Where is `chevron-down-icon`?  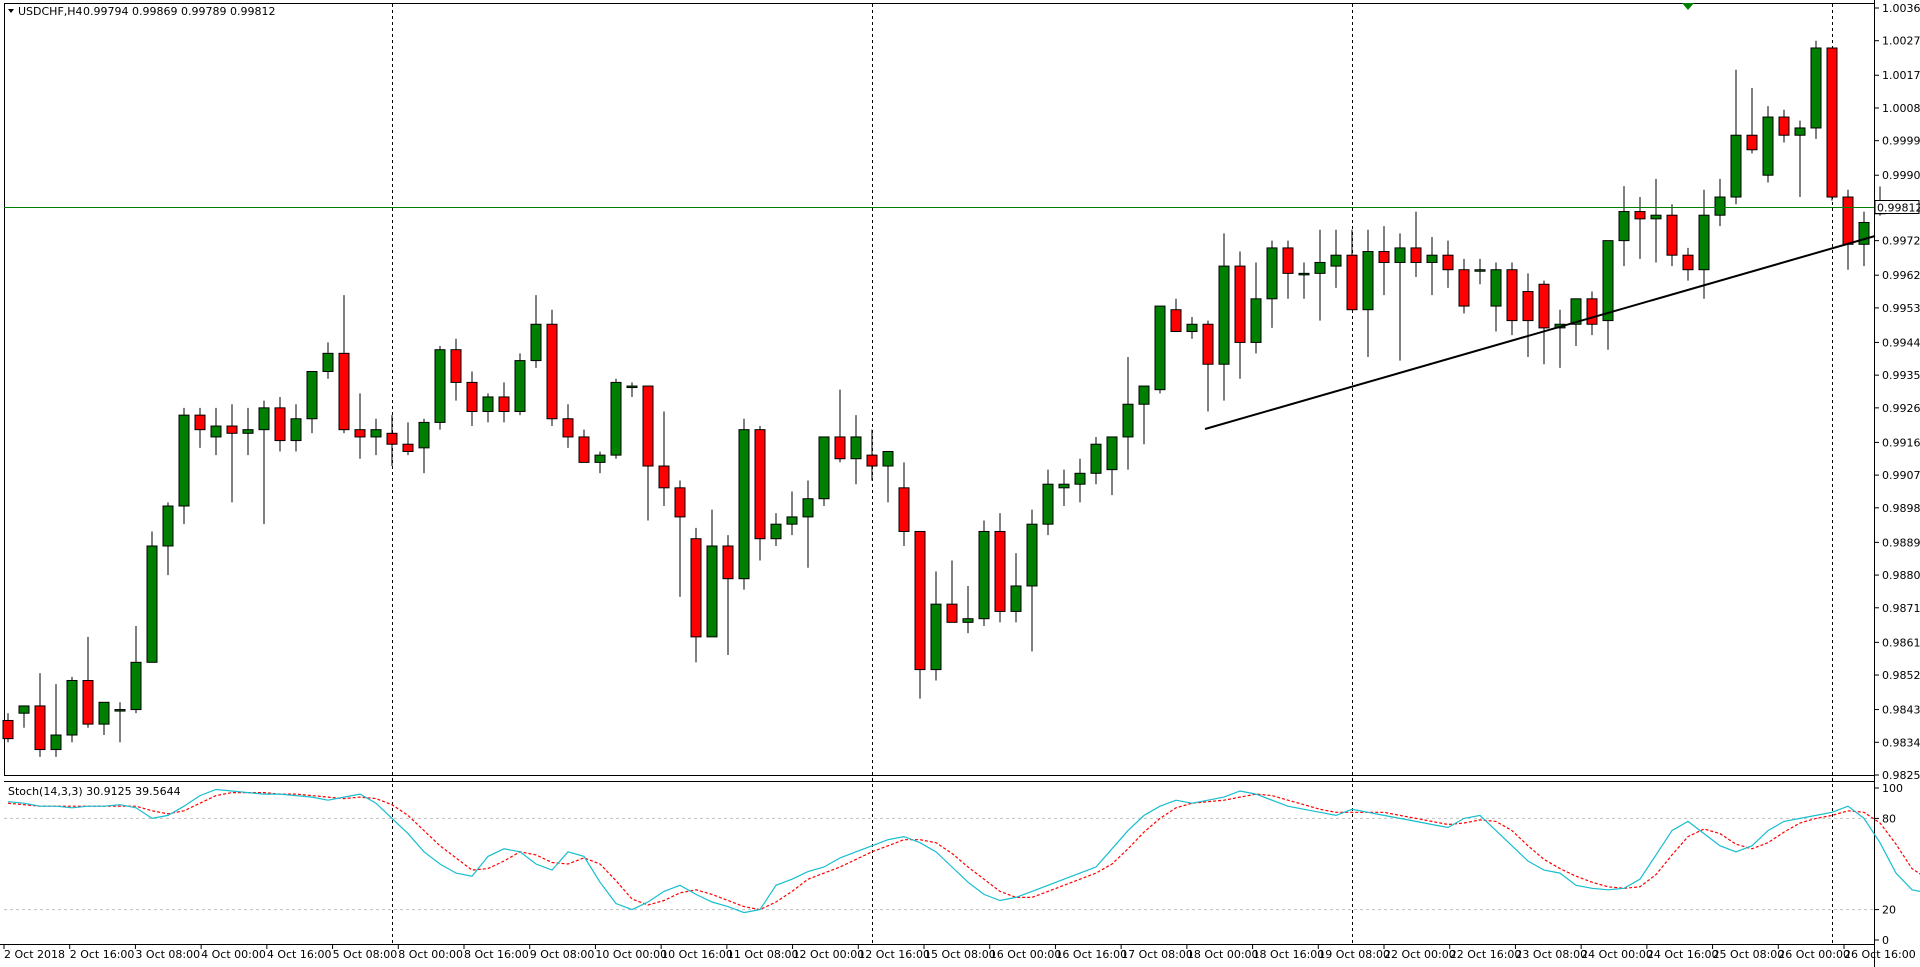
chevron-down-icon is located at coordinates (11, 11).